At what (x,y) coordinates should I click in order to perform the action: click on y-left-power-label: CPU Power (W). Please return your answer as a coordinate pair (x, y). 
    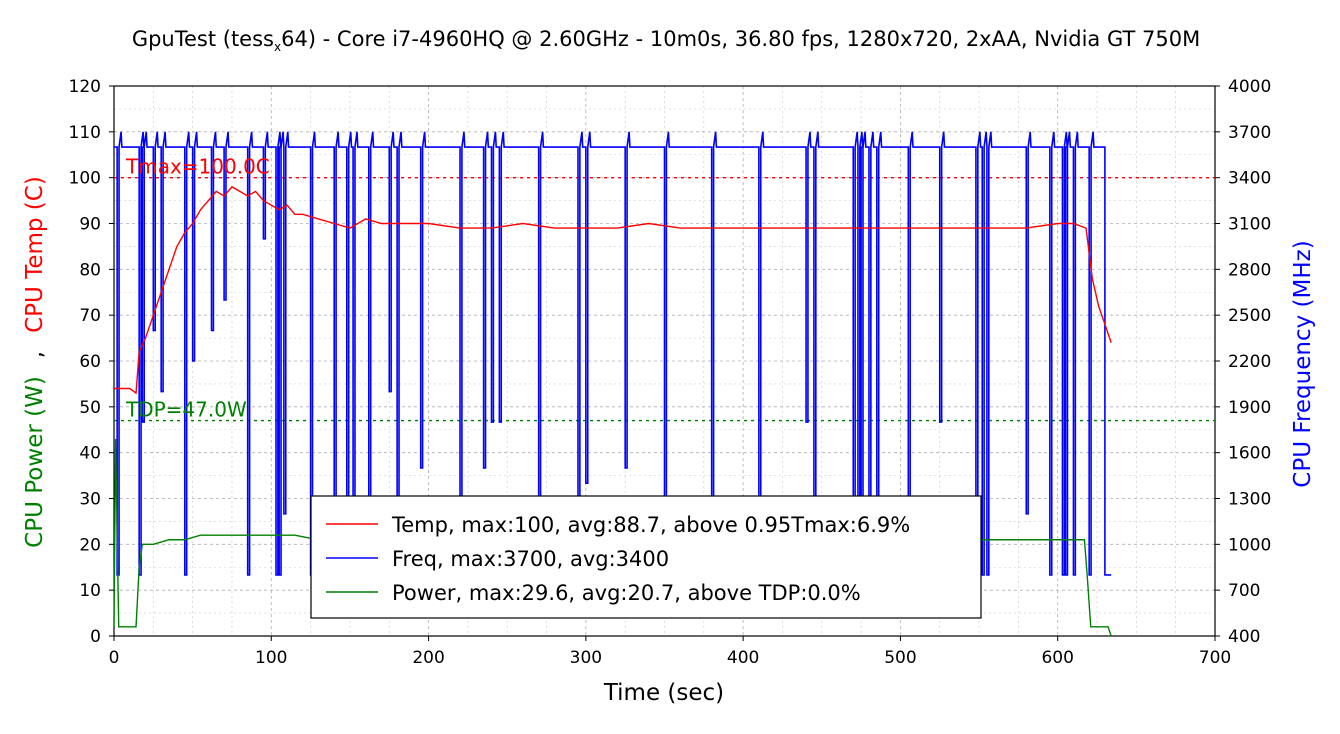
    Looking at the image, I should click on (35, 462).